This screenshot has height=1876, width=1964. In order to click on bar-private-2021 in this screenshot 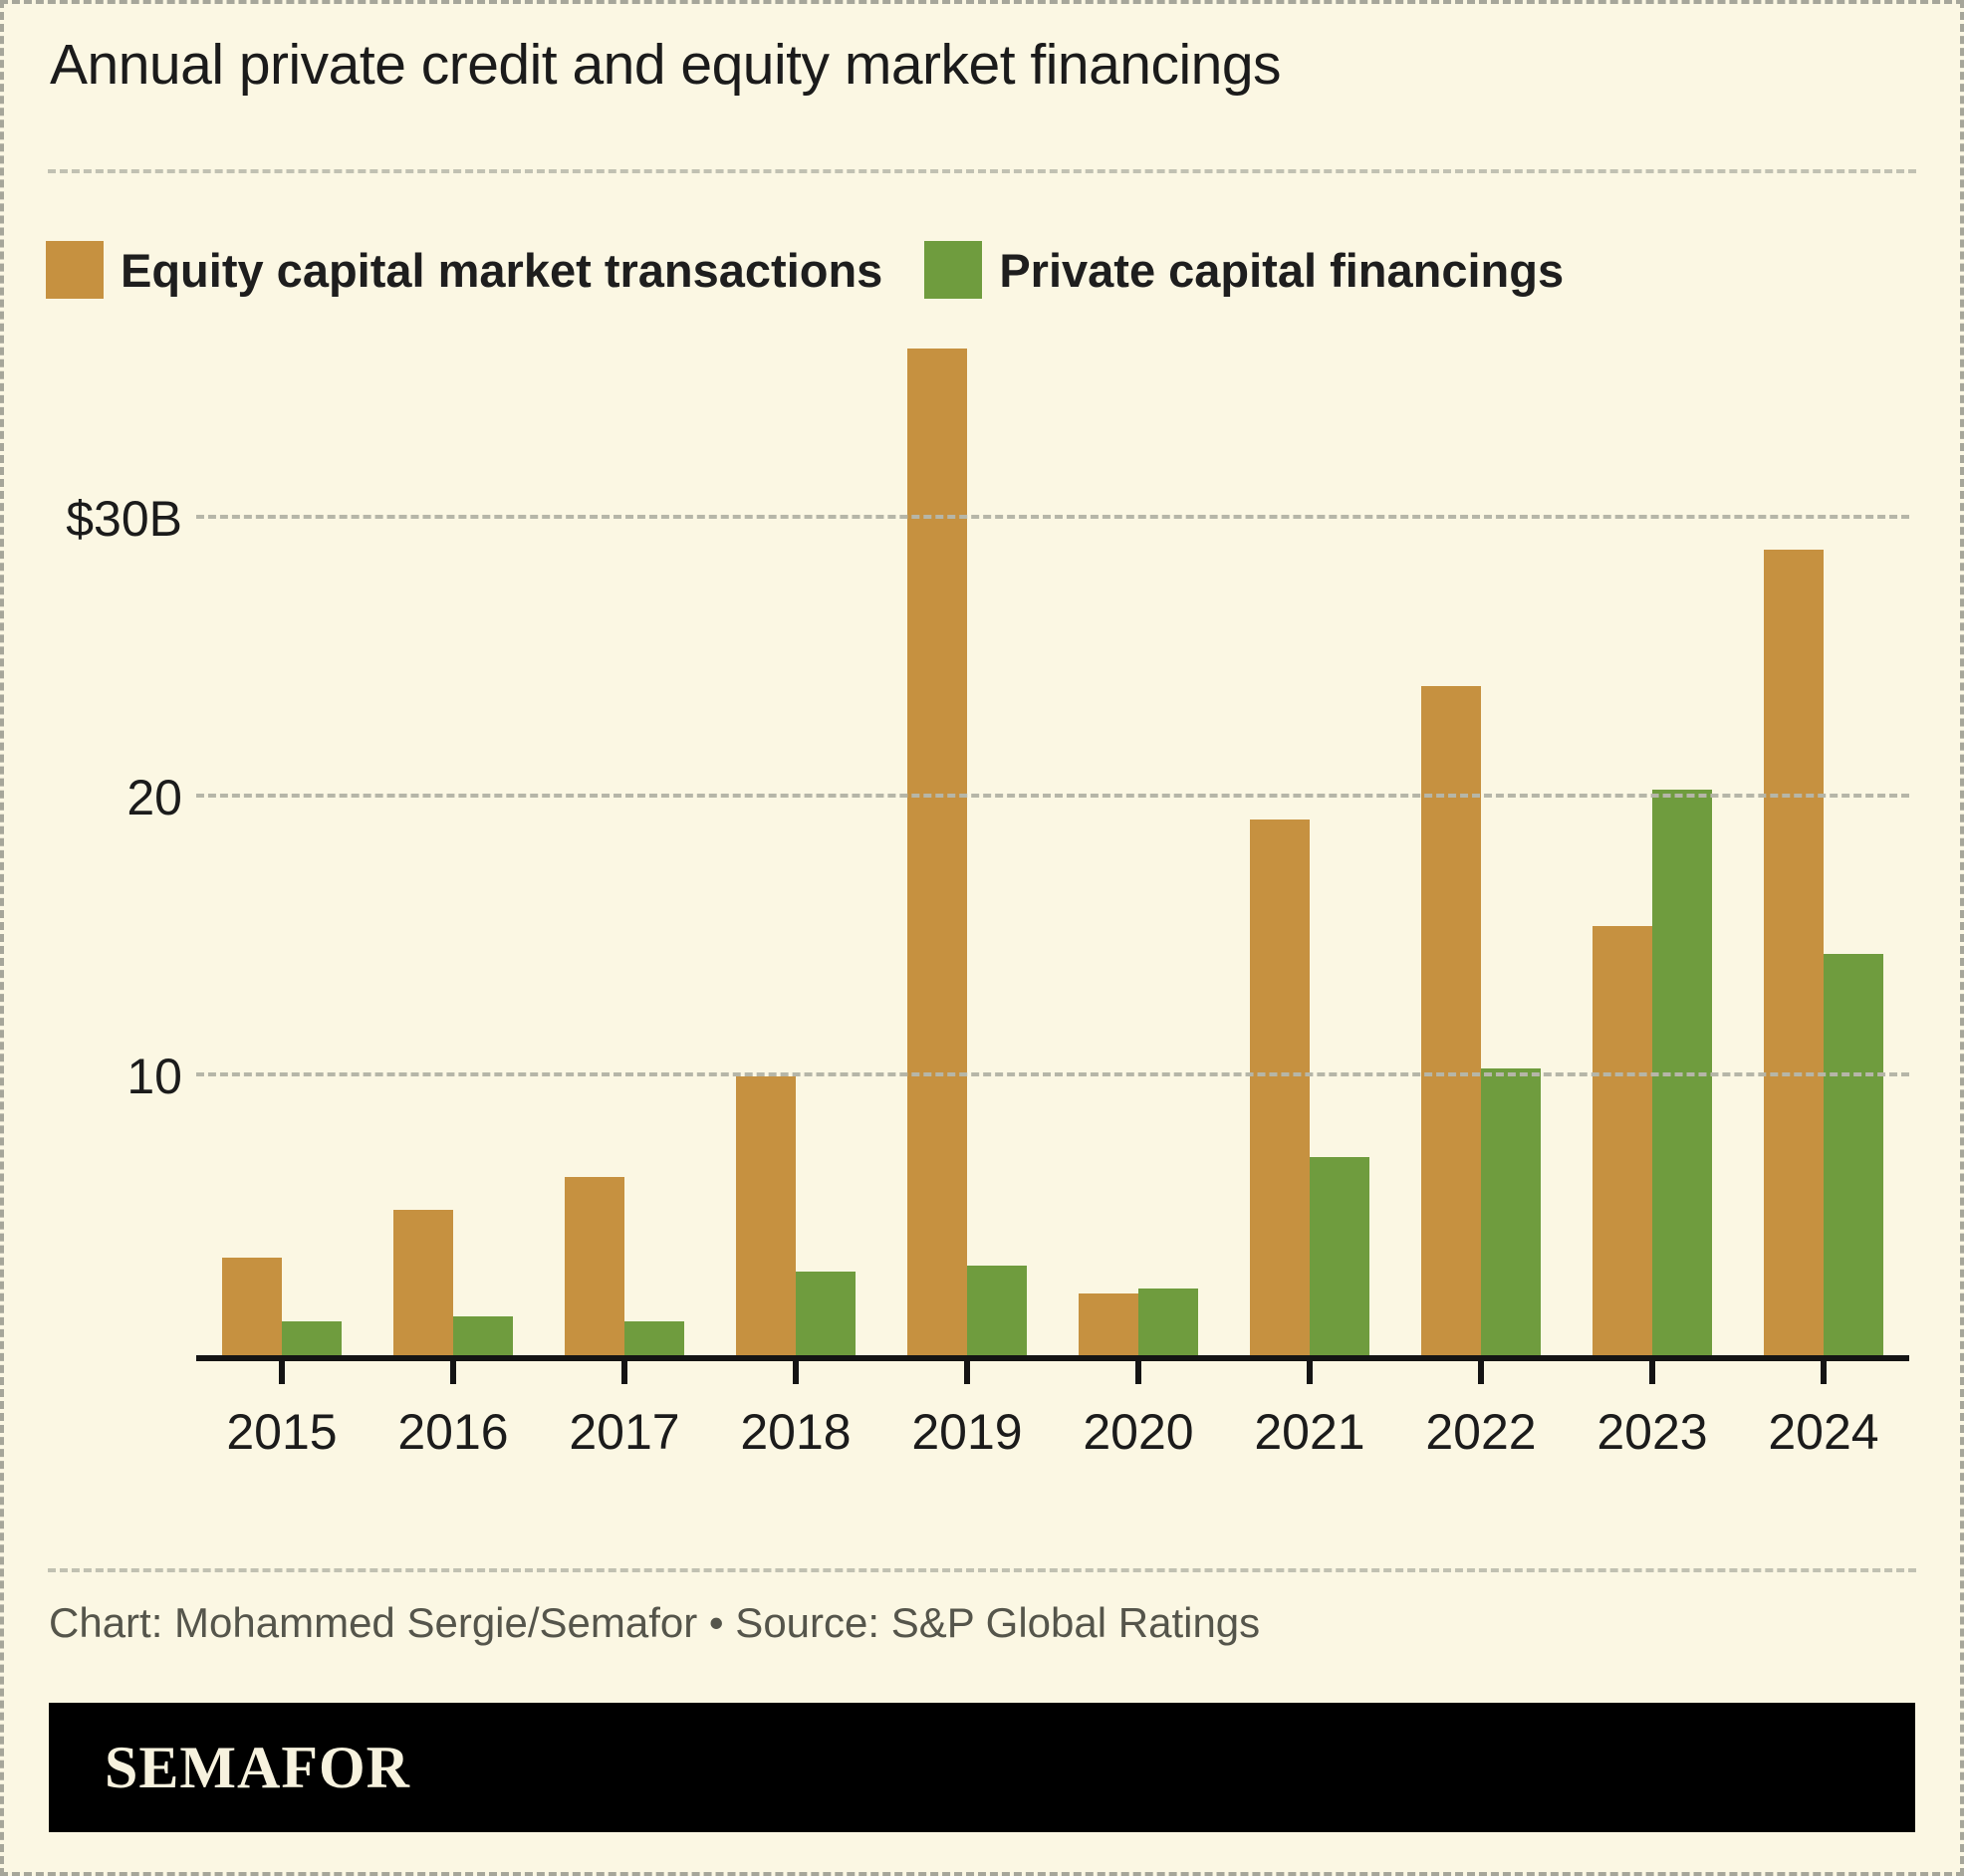, I will do `click(1339, 1256)`.